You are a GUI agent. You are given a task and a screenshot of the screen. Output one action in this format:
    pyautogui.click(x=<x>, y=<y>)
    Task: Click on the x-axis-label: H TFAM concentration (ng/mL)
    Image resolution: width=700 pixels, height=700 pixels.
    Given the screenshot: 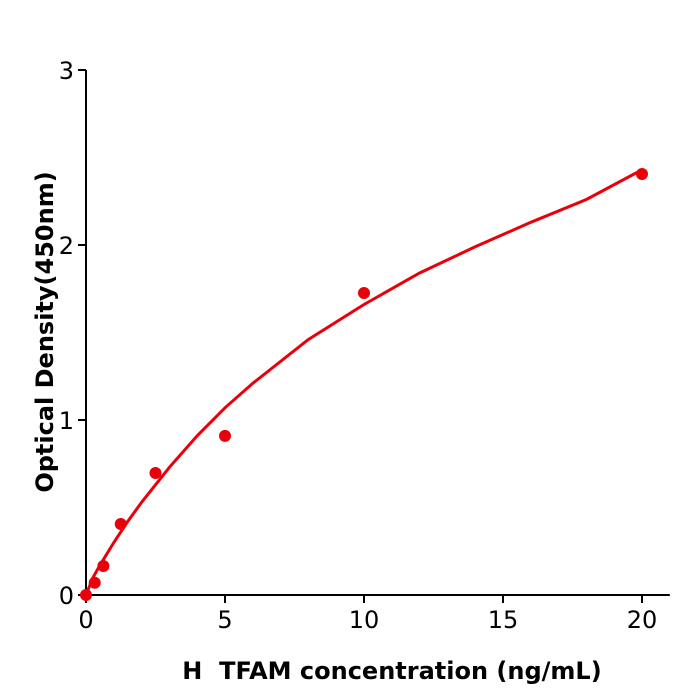 What is the action you would take?
    pyautogui.click(x=391, y=671)
    